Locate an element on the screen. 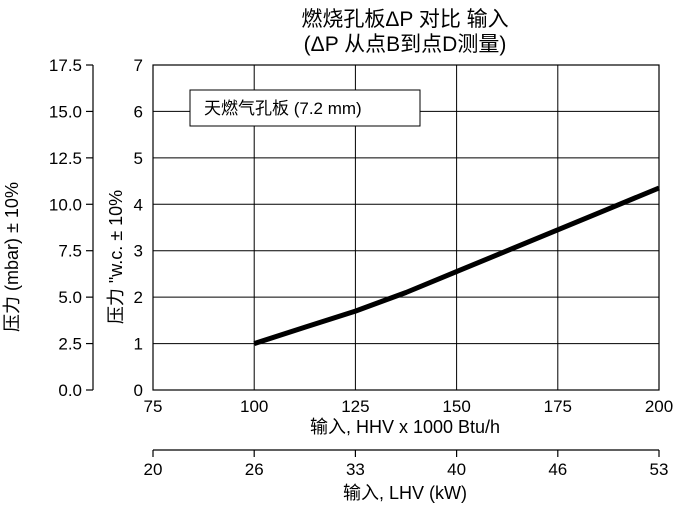  y-wc-tick-label: 5 is located at coordinates (138, 158).